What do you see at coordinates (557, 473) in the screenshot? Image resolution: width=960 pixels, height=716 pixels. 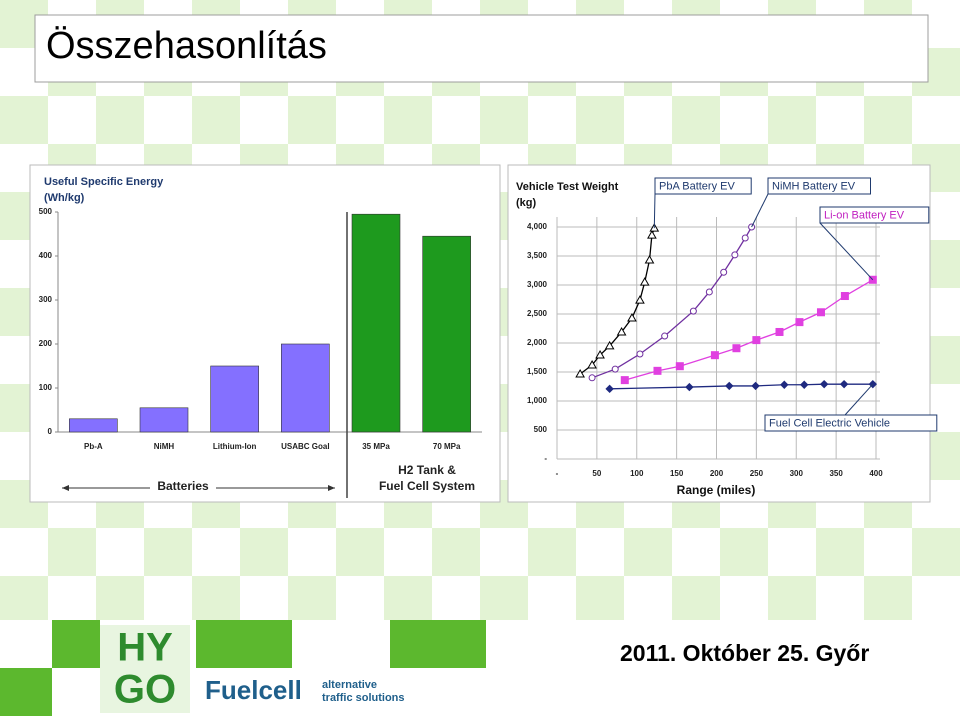 I see `x-tick-label: -` at bounding box center [557, 473].